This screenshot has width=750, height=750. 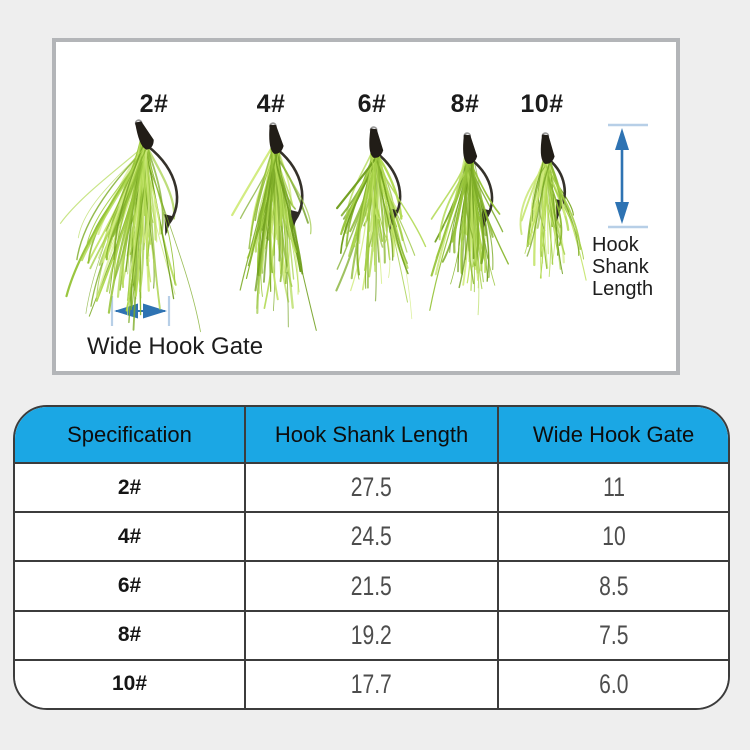 I want to click on size-label-6: 6#, so click(x=372, y=104).